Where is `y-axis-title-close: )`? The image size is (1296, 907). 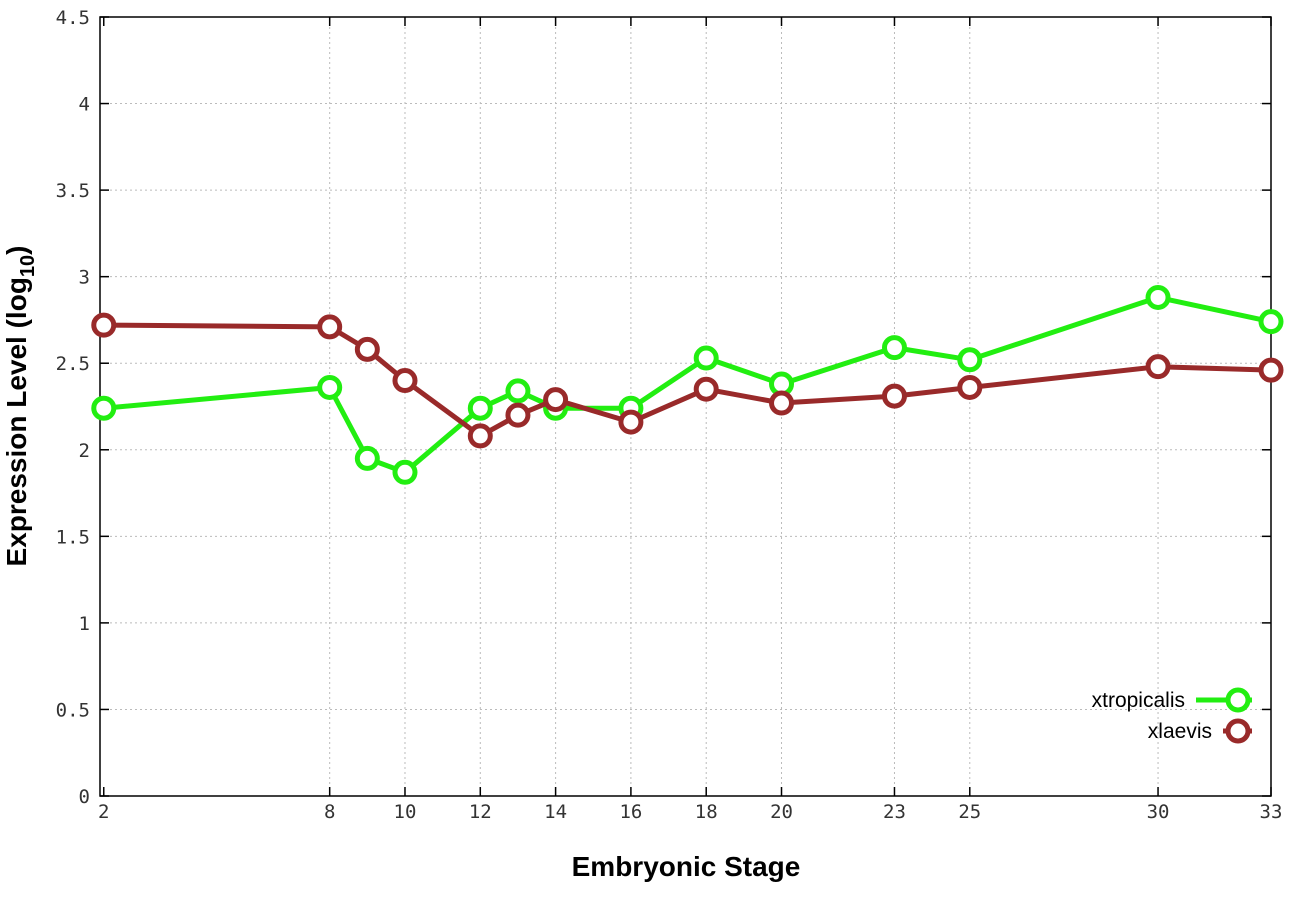 y-axis-title-close: ) is located at coordinates (16, 250).